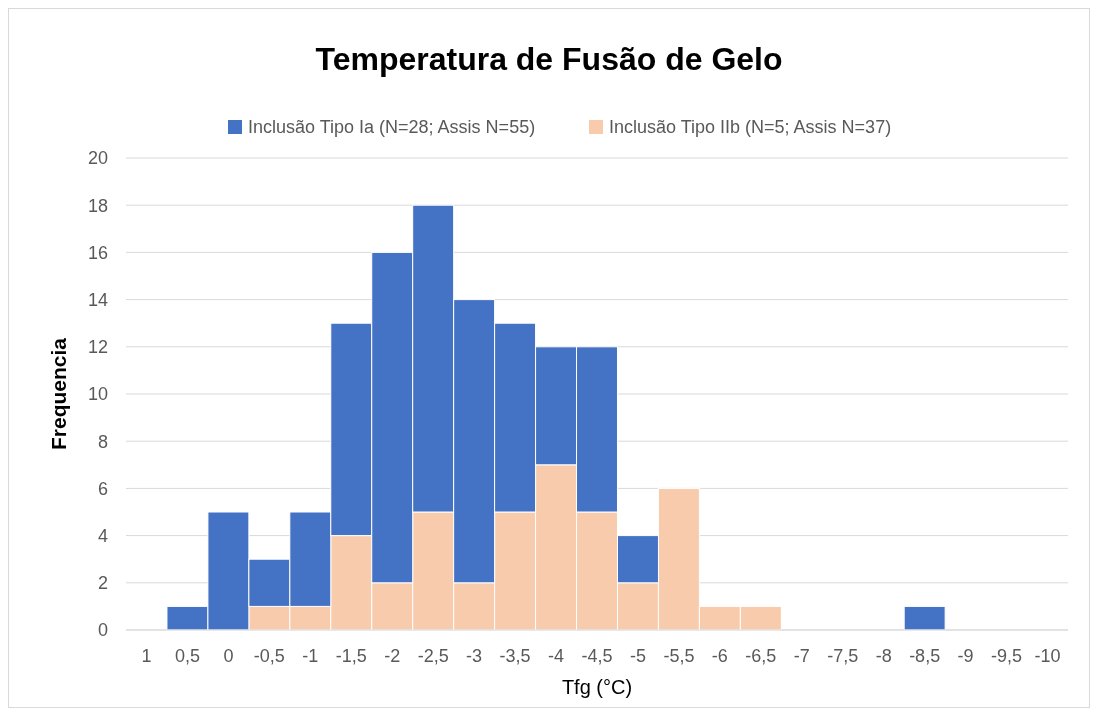 The image size is (1098, 720). I want to click on chart-title: Temperatura de Fusão de Gelo, so click(549, 59).